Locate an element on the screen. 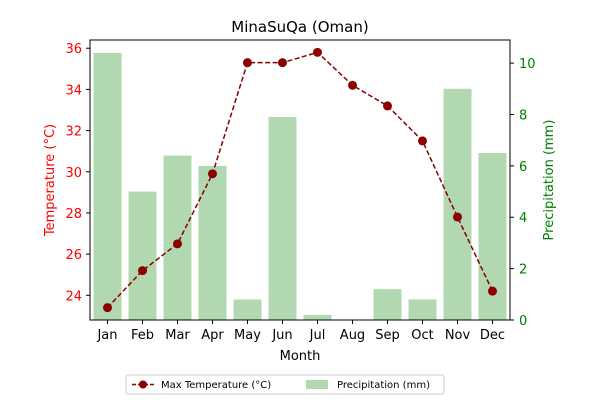 Image resolution: width=600 pixels, height=400 pixels. x-tick-label: May is located at coordinates (247, 335).